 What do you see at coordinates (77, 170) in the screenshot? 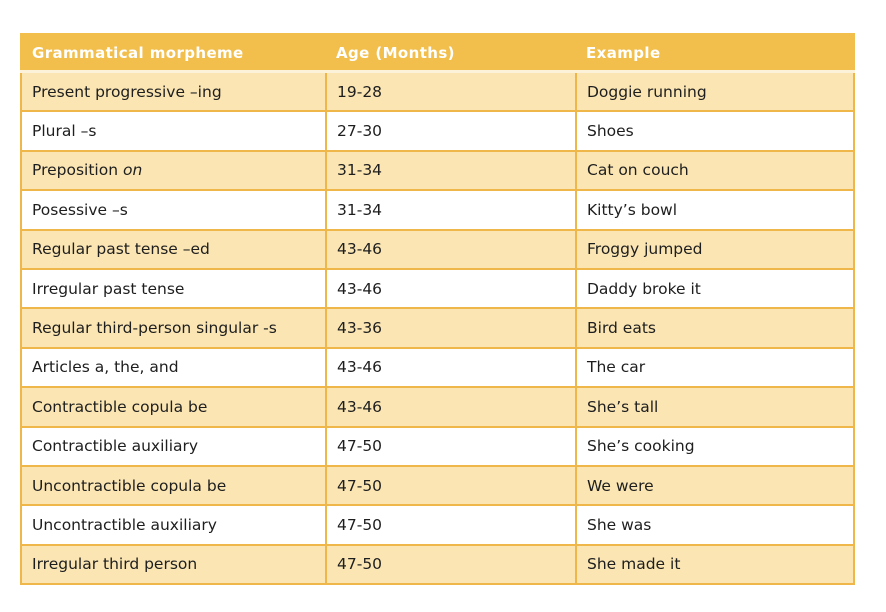
I see `morpheme-text: Preposition` at bounding box center [77, 170].